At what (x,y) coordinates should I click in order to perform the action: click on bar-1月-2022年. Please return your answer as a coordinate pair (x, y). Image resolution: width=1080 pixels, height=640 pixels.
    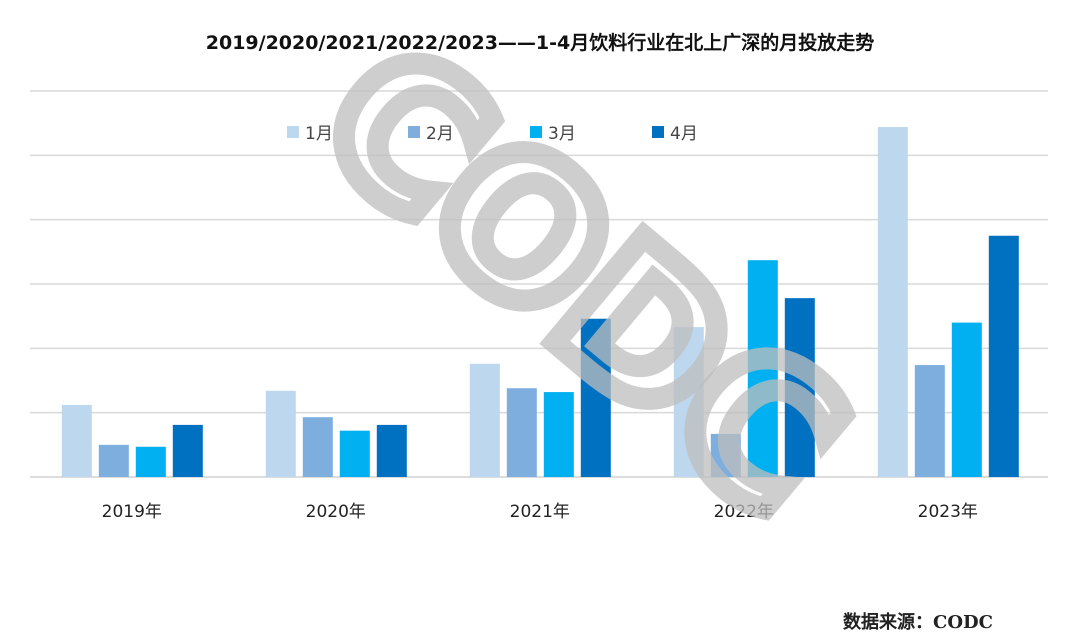
    Looking at the image, I should click on (688, 402).